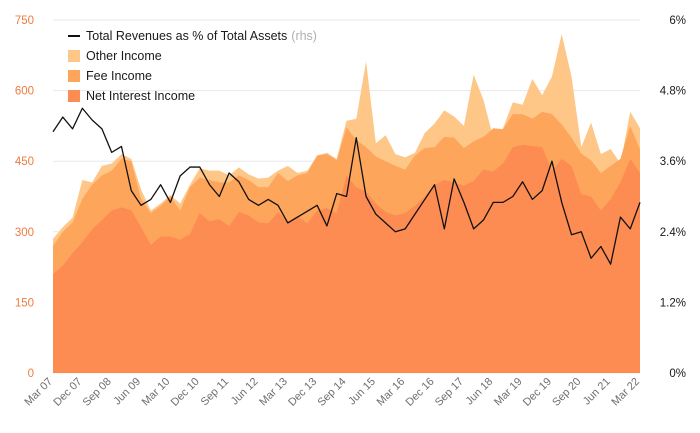 This screenshot has height=433, width=700. What do you see at coordinates (185, 392) in the screenshot?
I see `x-tick-label: Dec 10` at bounding box center [185, 392].